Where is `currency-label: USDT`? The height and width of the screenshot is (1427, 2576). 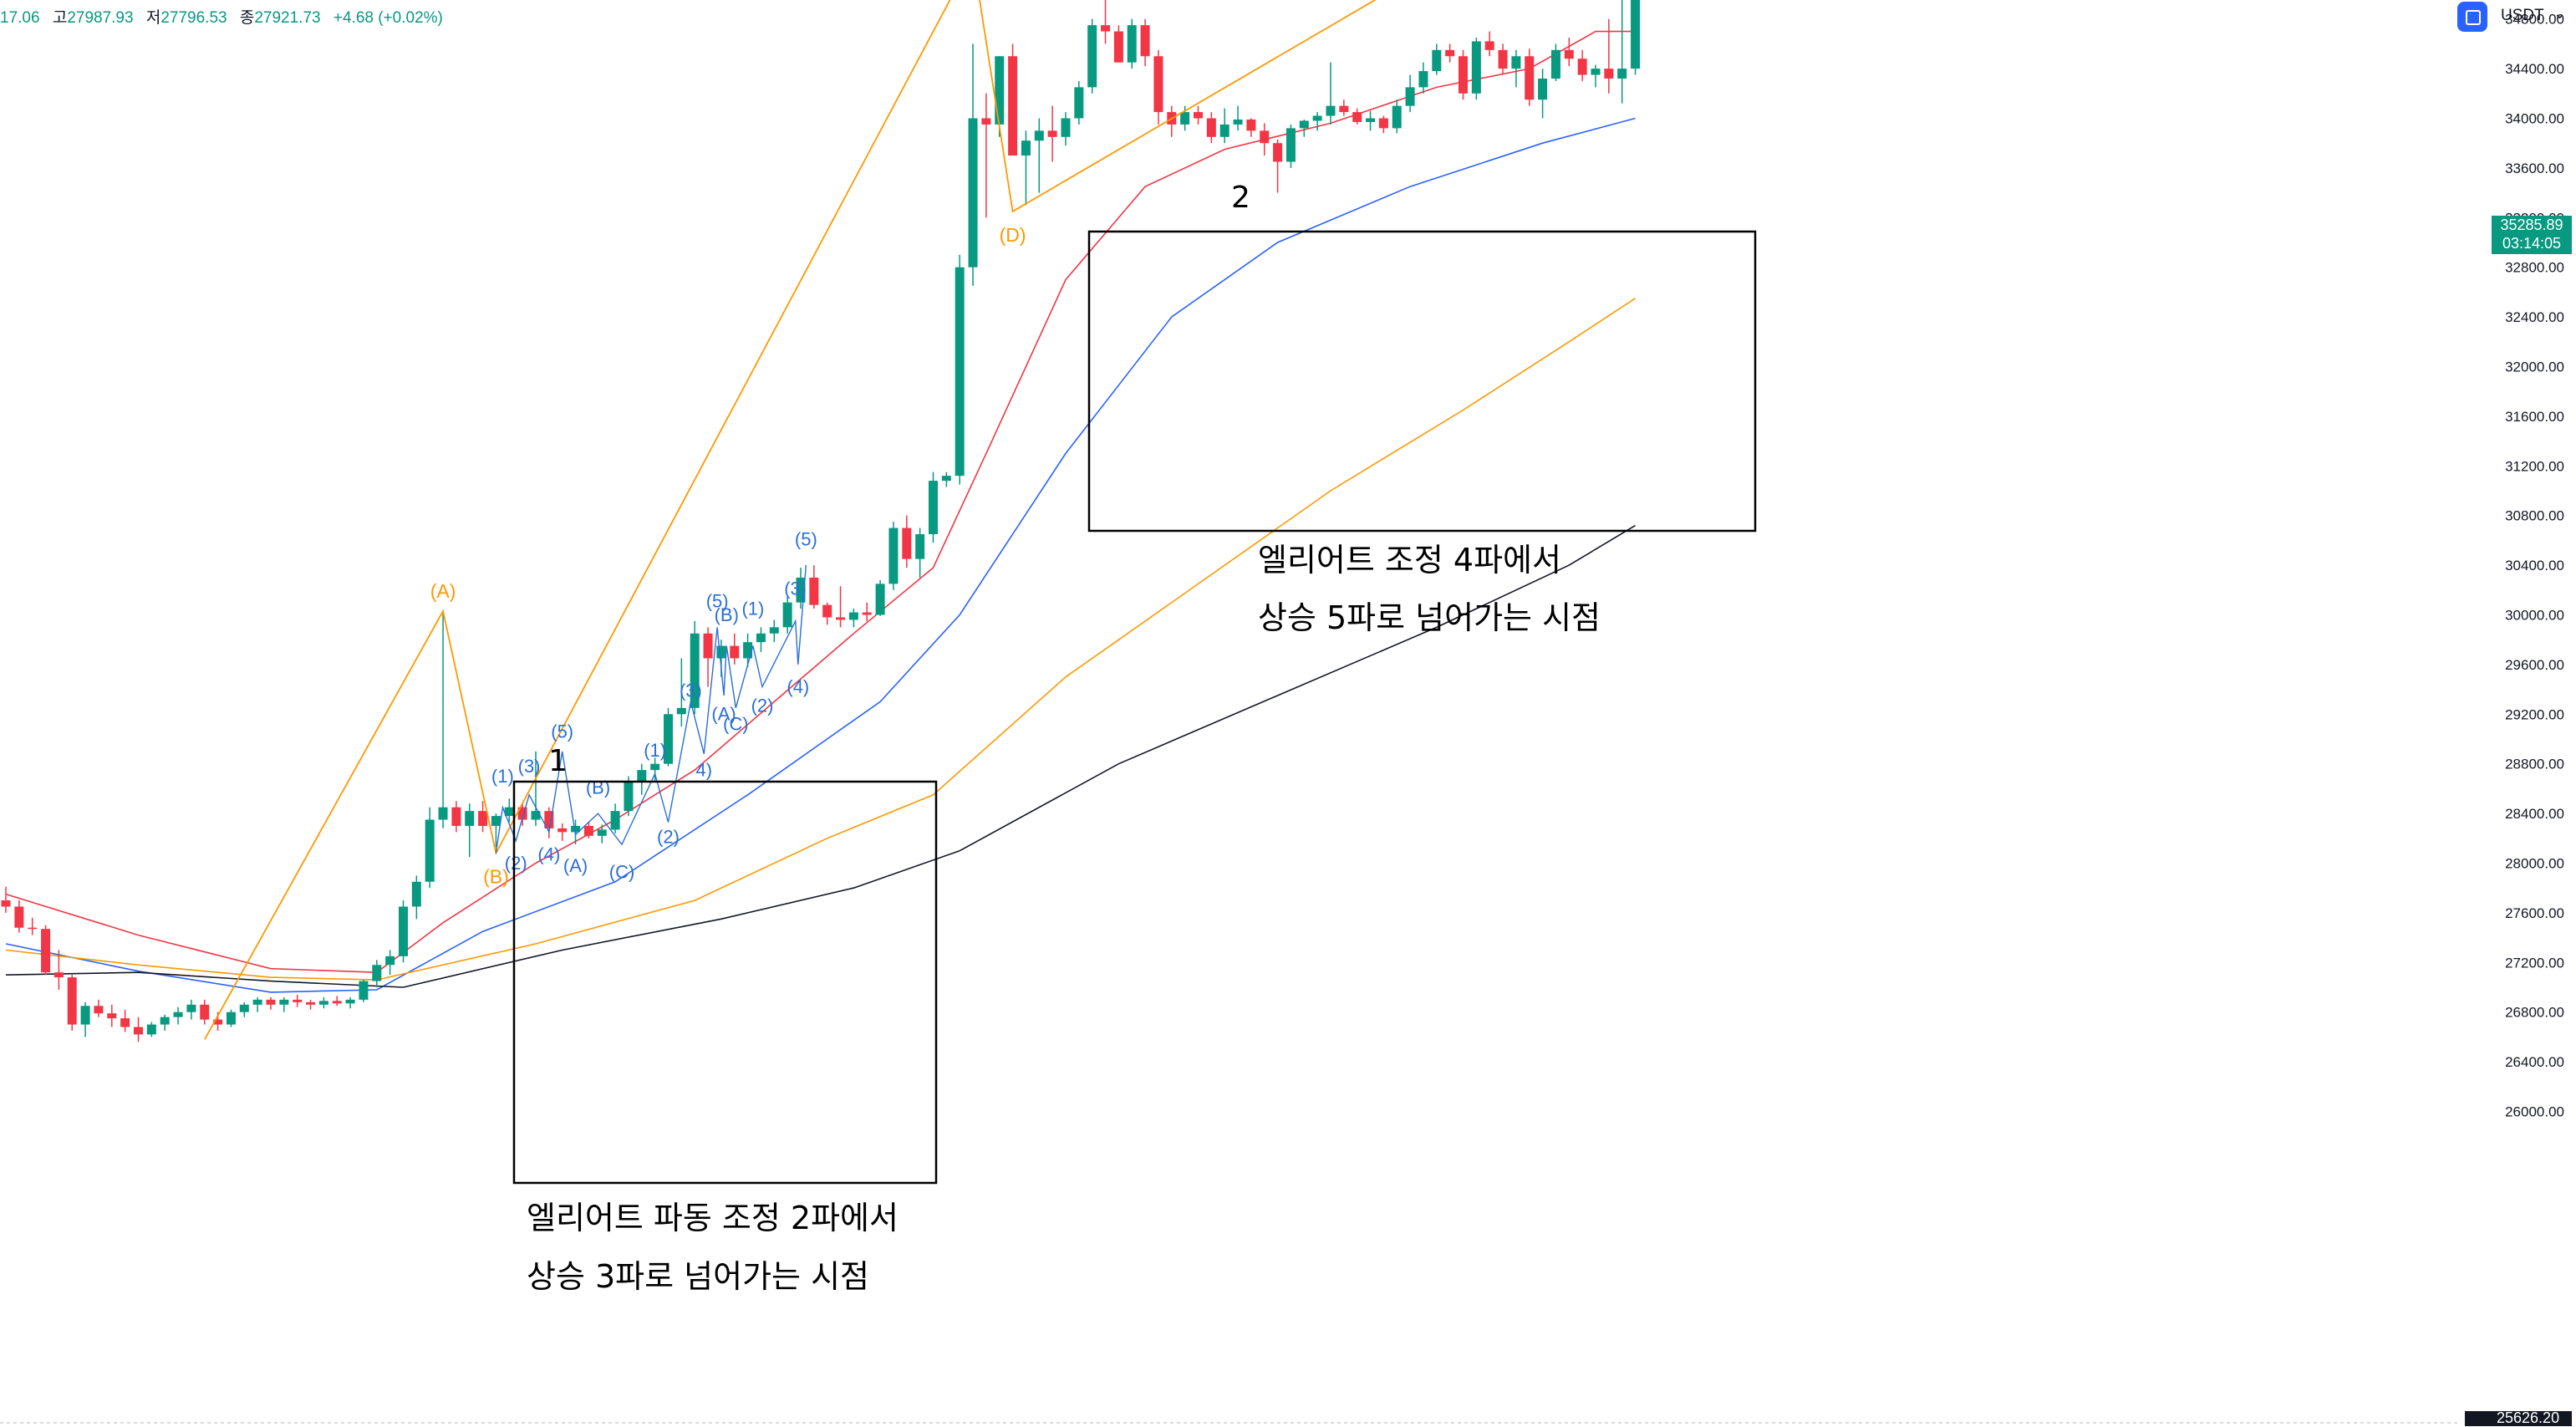
currency-label: USDT is located at coordinates (2522, 15).